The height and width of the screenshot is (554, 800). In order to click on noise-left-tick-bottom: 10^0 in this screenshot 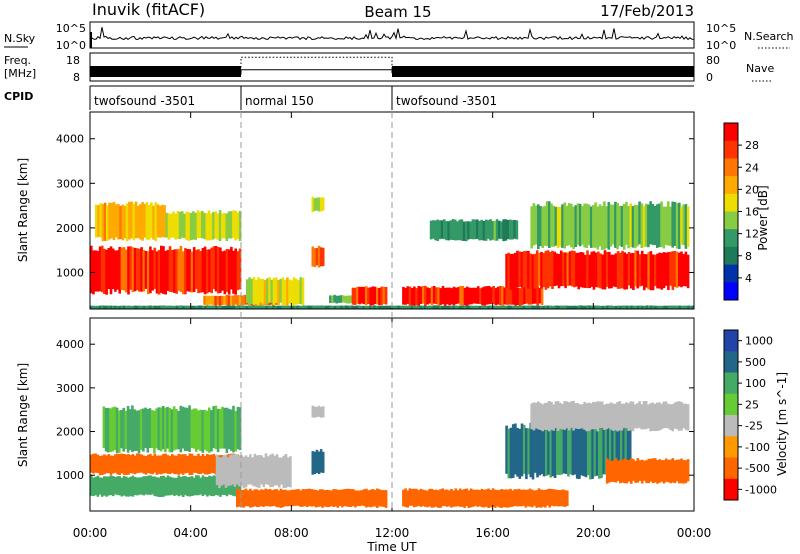, I will do `click(71, 45)`.